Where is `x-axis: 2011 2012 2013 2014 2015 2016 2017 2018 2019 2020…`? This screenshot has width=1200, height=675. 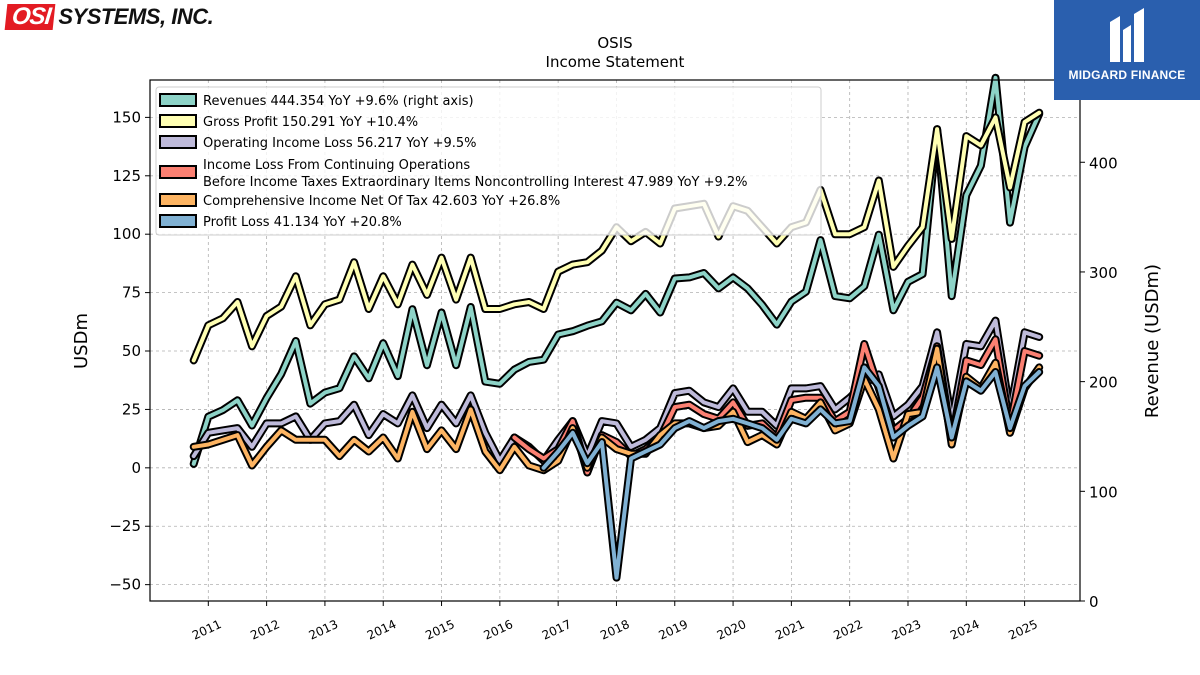 x-axis: 2011 2012 2013 2014 2015 2016 2017 2018 2019 2020… is located at coordinates (615, 622).